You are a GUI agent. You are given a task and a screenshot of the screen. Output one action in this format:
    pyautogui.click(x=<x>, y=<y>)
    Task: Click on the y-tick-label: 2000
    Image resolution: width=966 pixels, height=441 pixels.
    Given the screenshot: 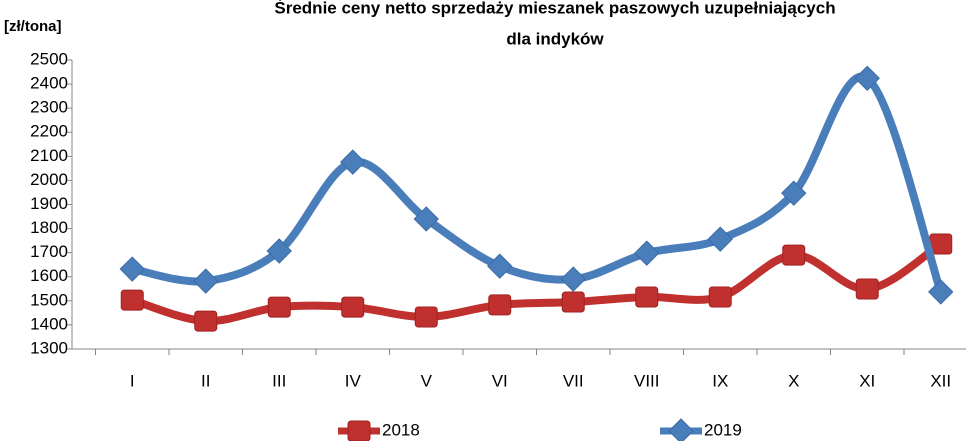 What is the action you would take?
    pyautogui.click(x=49, y=179)
    